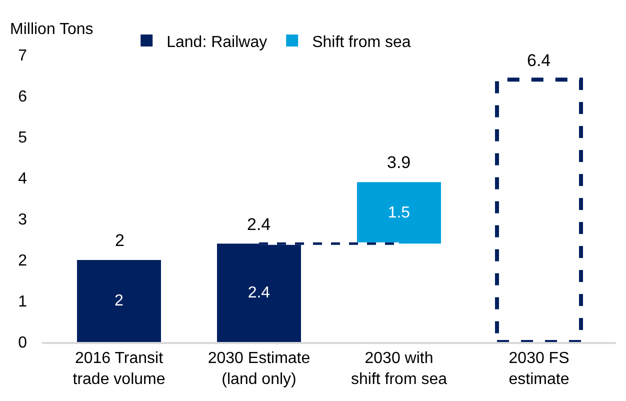  What do you see at coordinates (259, 369) in the screenshot?
I see `x-tick-label: 2030 Estimate (land only)` at bounding box center [259, 369].